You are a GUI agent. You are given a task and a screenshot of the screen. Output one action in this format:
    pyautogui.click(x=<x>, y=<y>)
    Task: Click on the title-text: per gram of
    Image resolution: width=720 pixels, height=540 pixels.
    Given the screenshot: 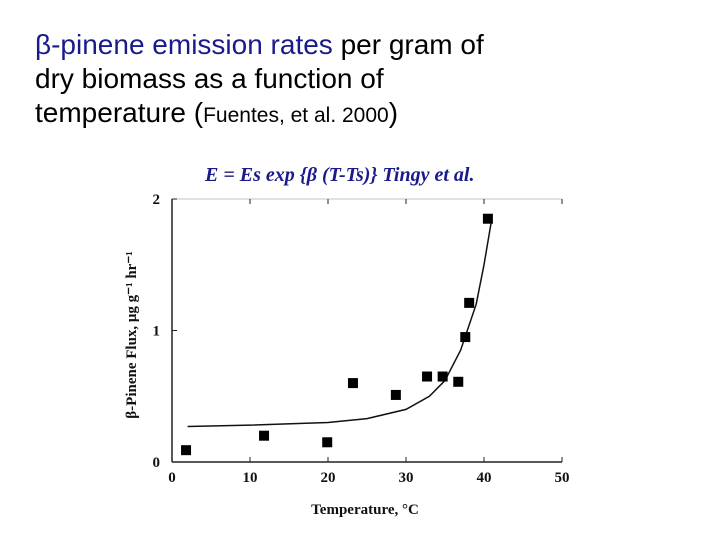 What is the action you would take?
    pyautogui.click(x=408, y=44)
    